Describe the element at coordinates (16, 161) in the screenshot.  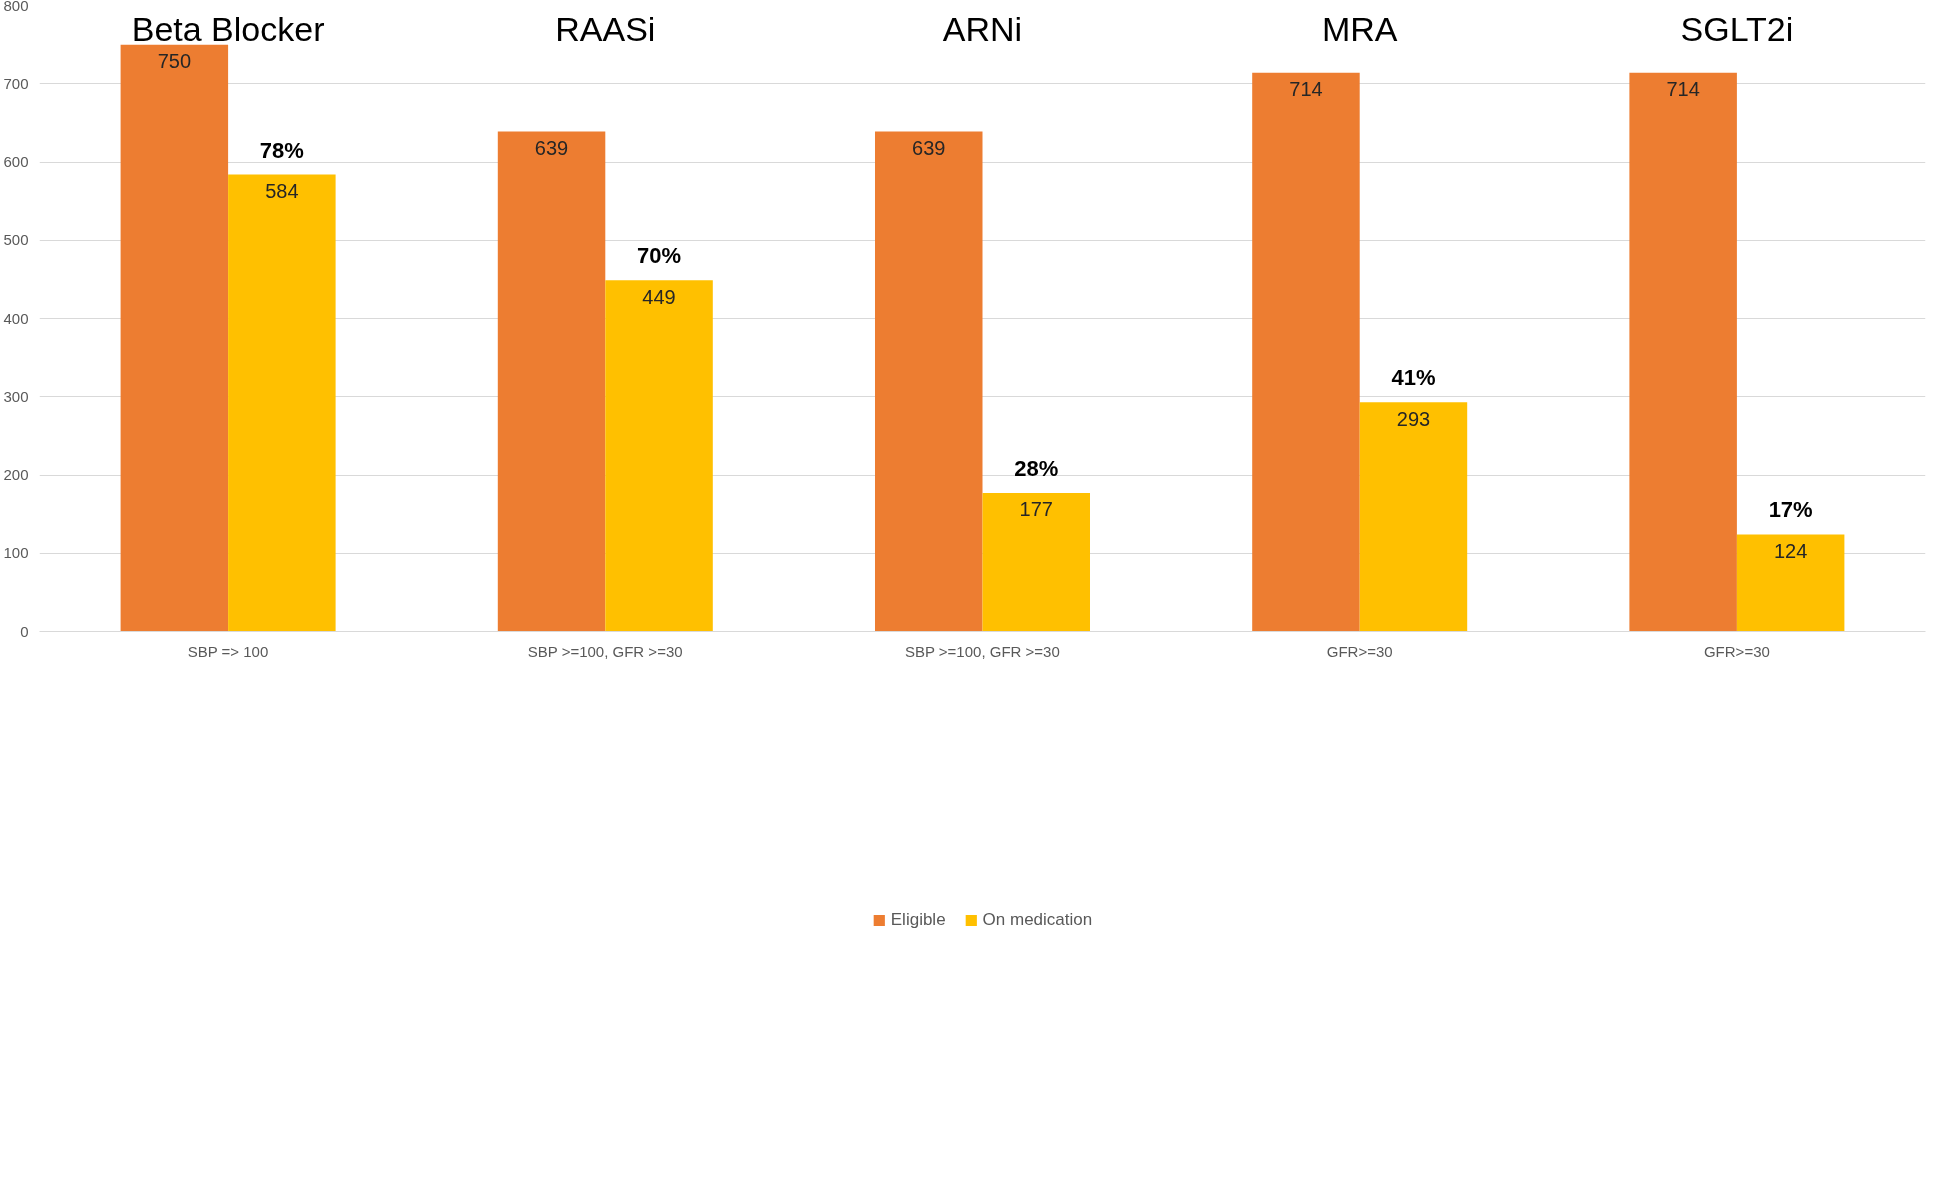
I see `y-tick-label: 600` at that location.